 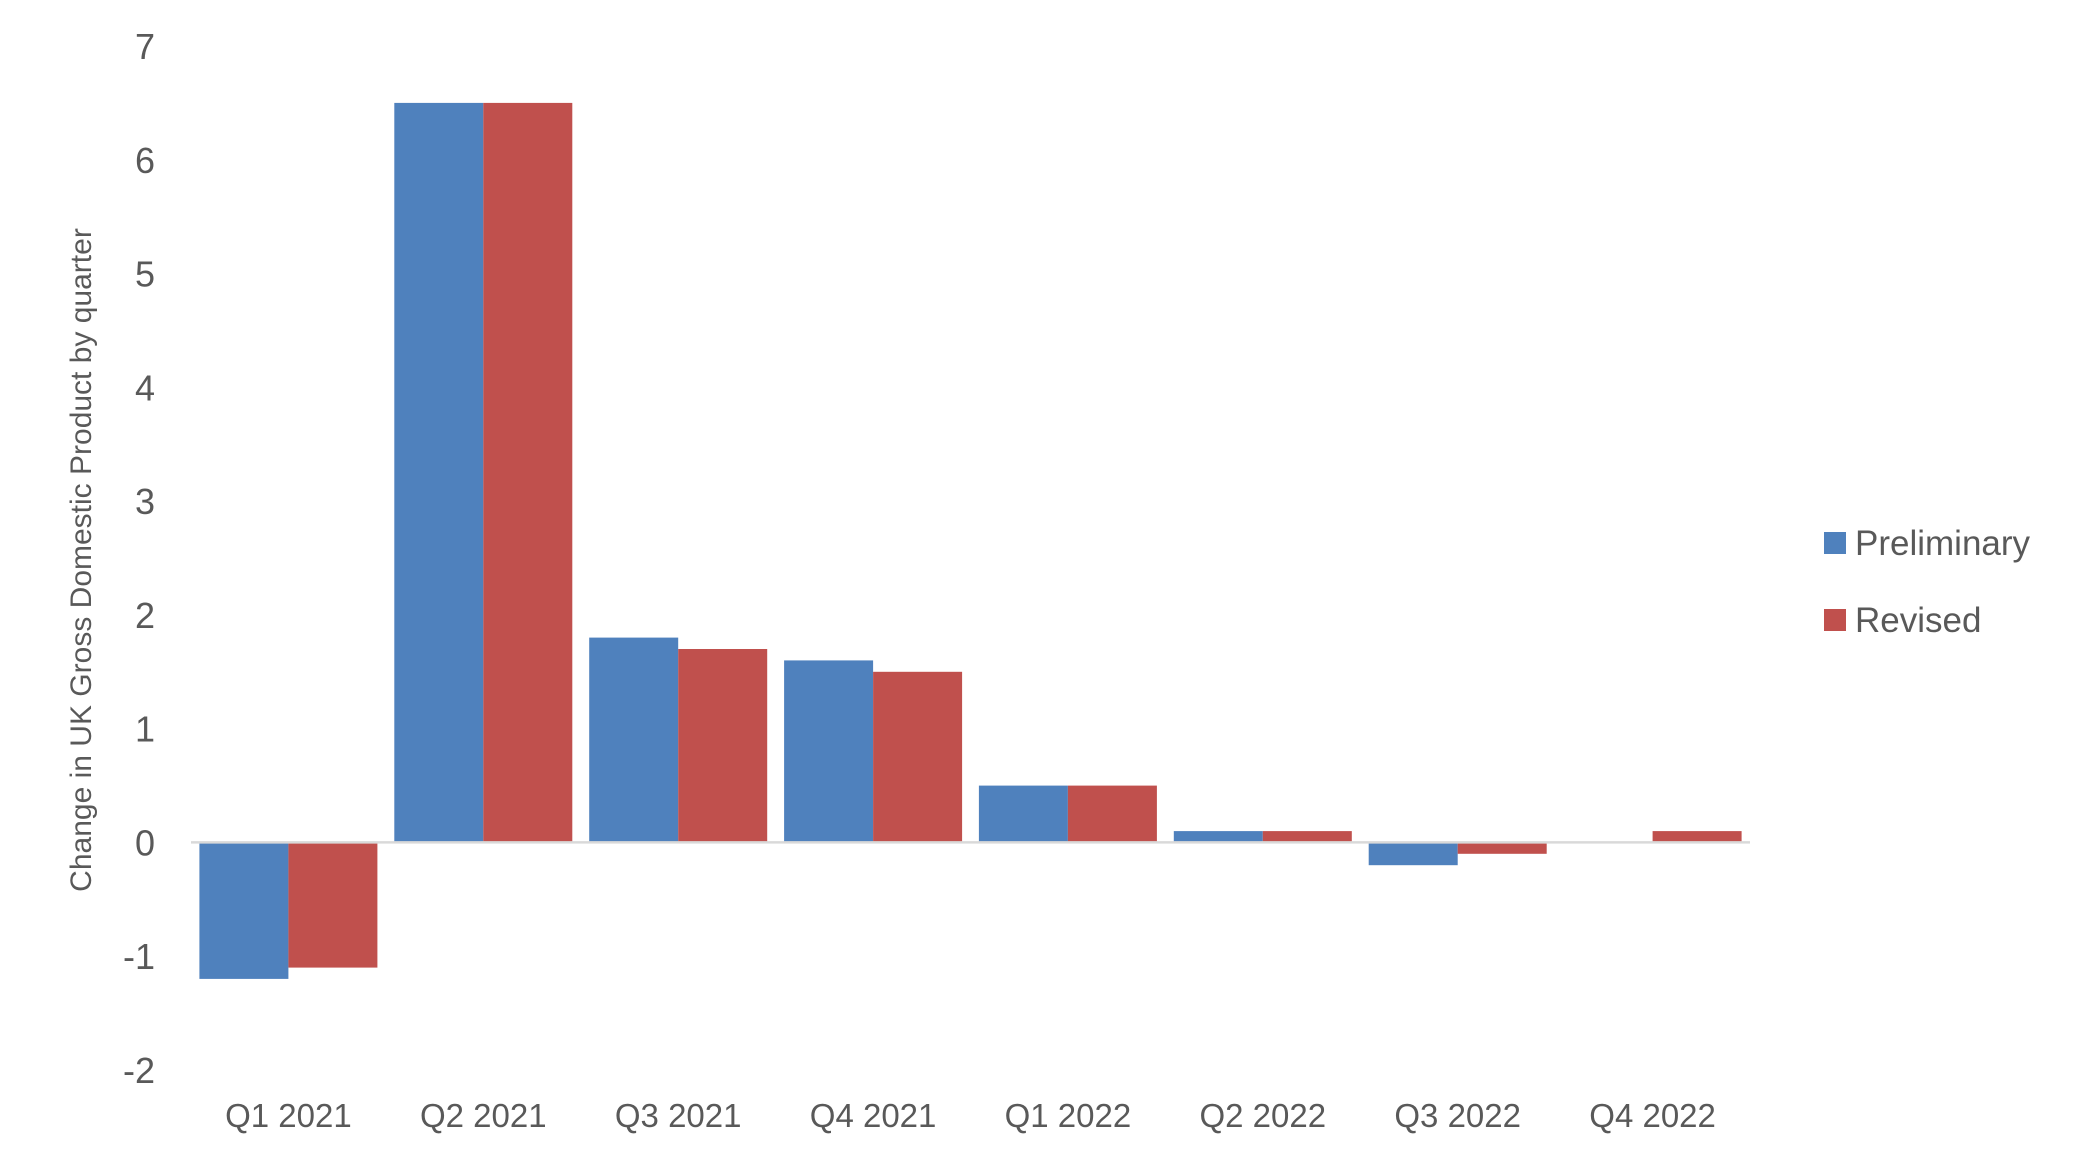 What do you see at coordinates (528, 472) in the screenshot?
I see `bar-revised-q2-2021` at bounding box center [528, 472].